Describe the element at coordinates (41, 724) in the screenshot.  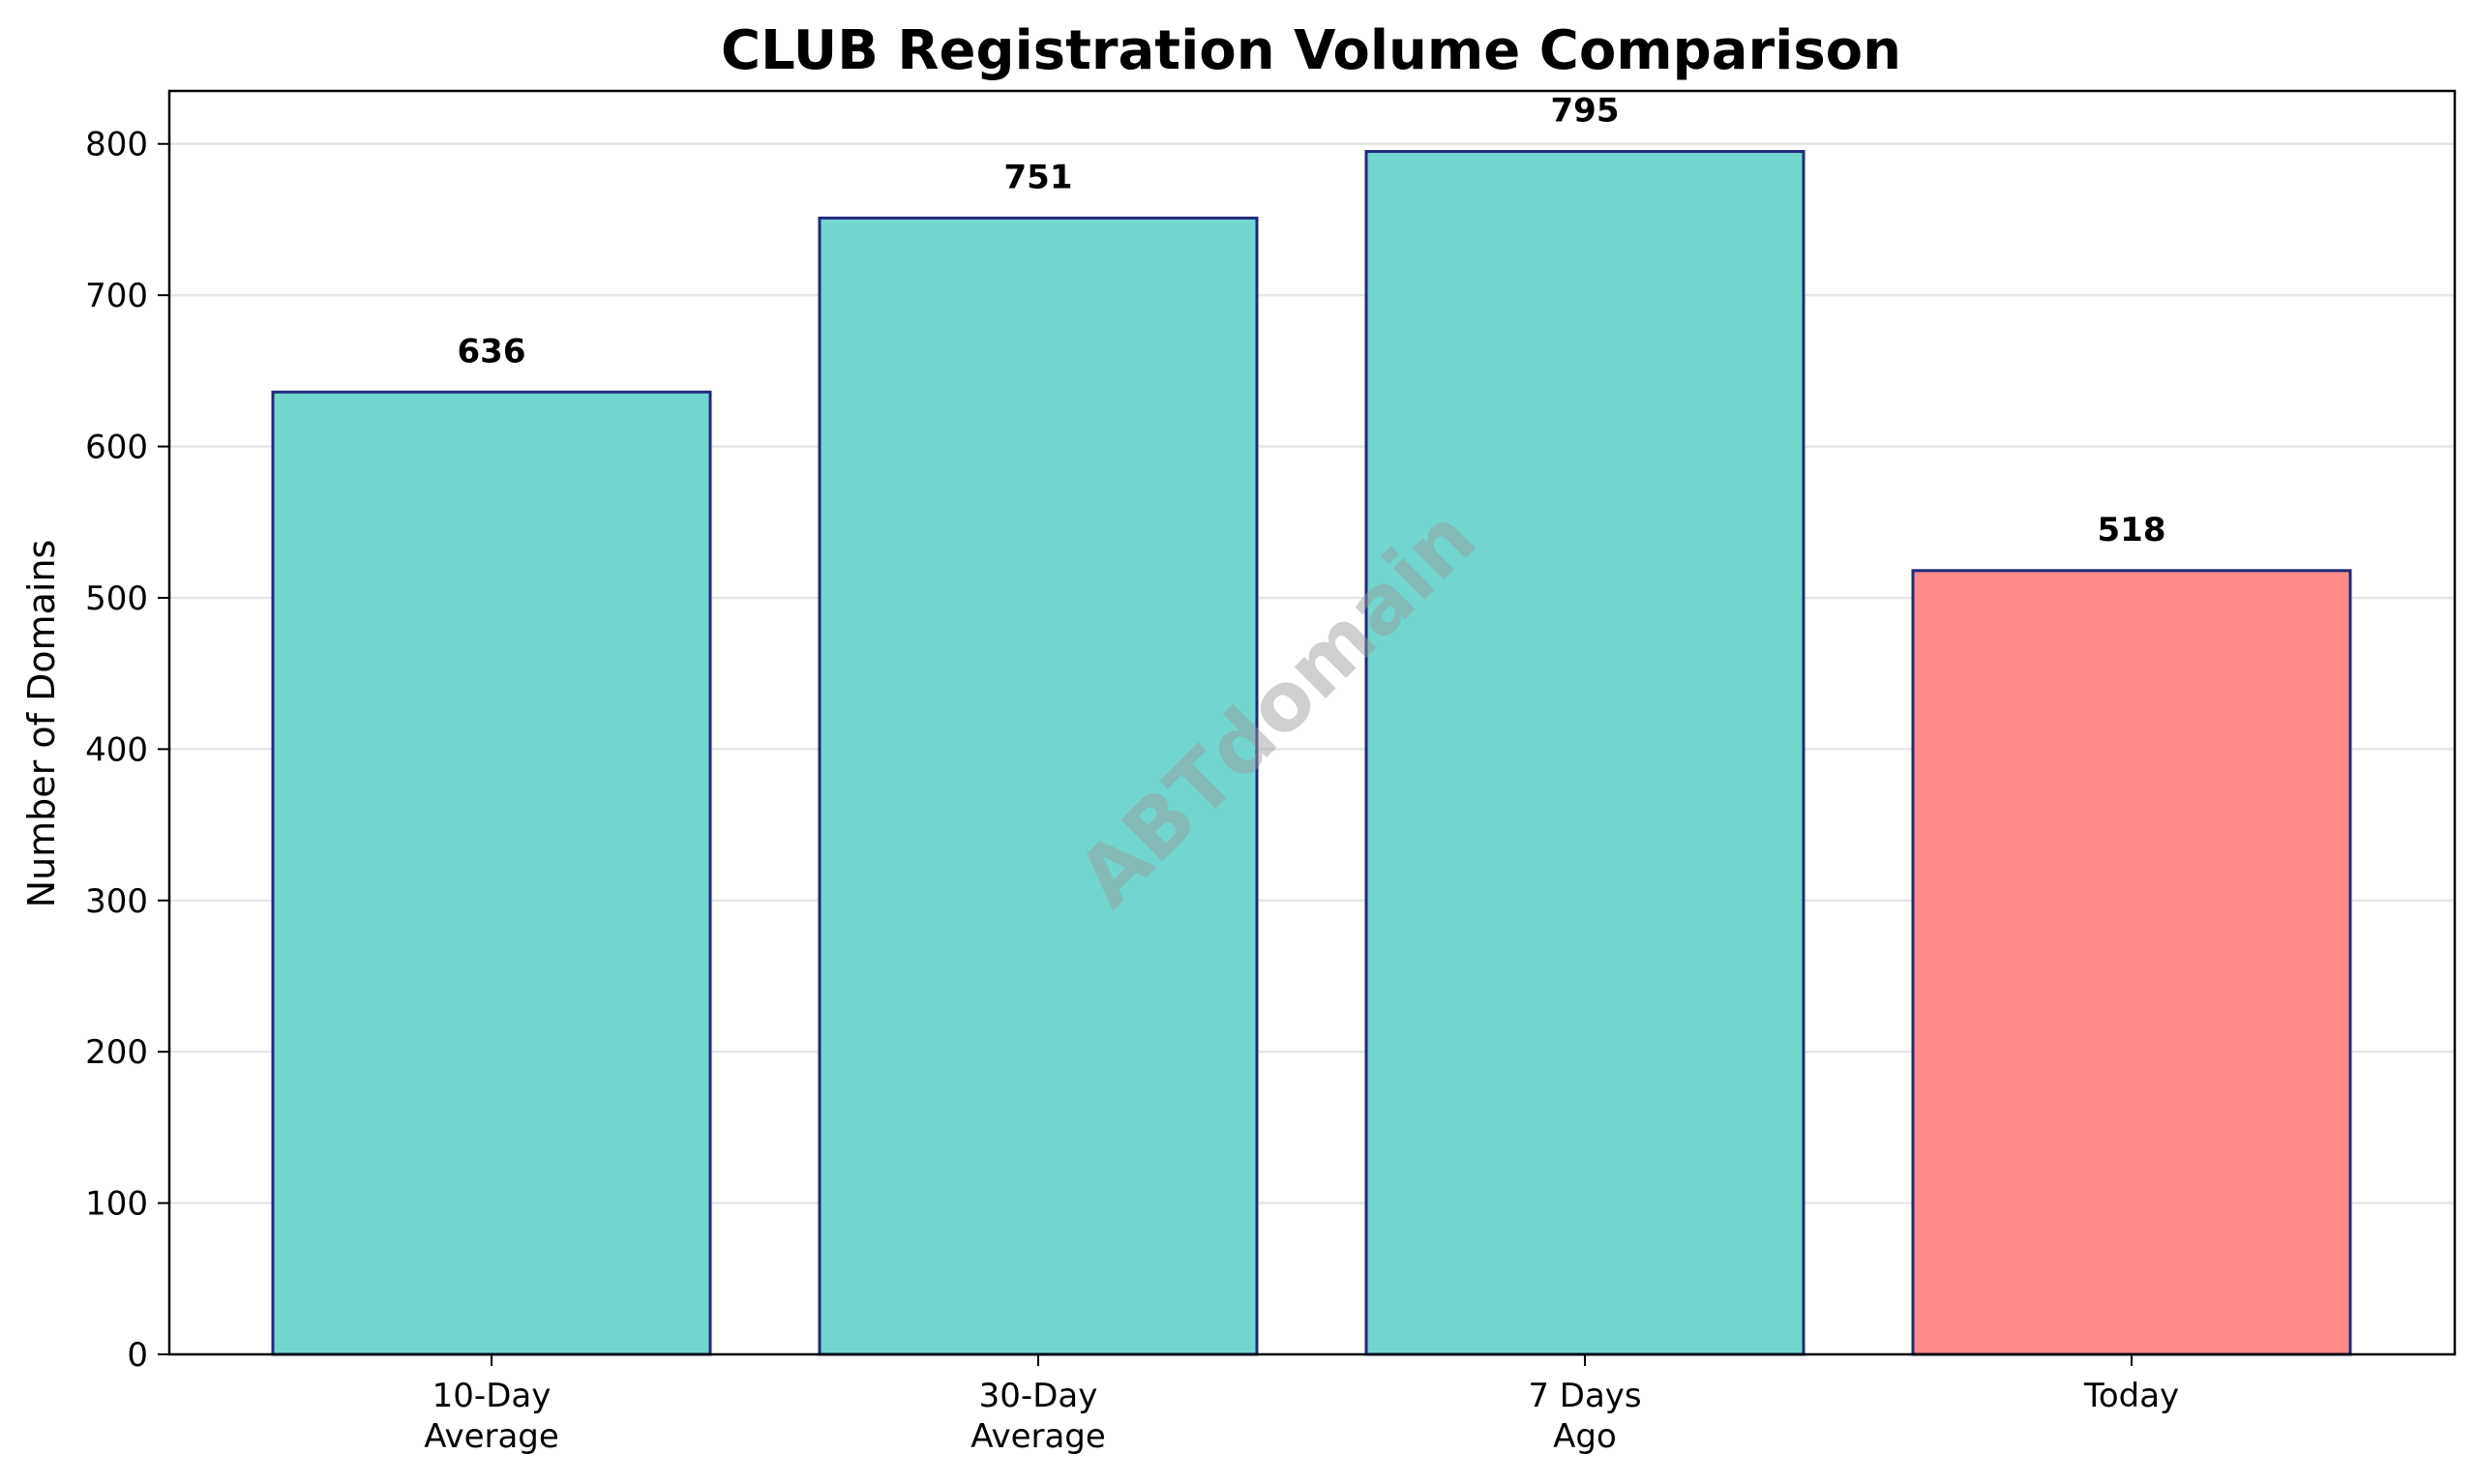
I see `y-axis-label: Number of Domains` at that location.